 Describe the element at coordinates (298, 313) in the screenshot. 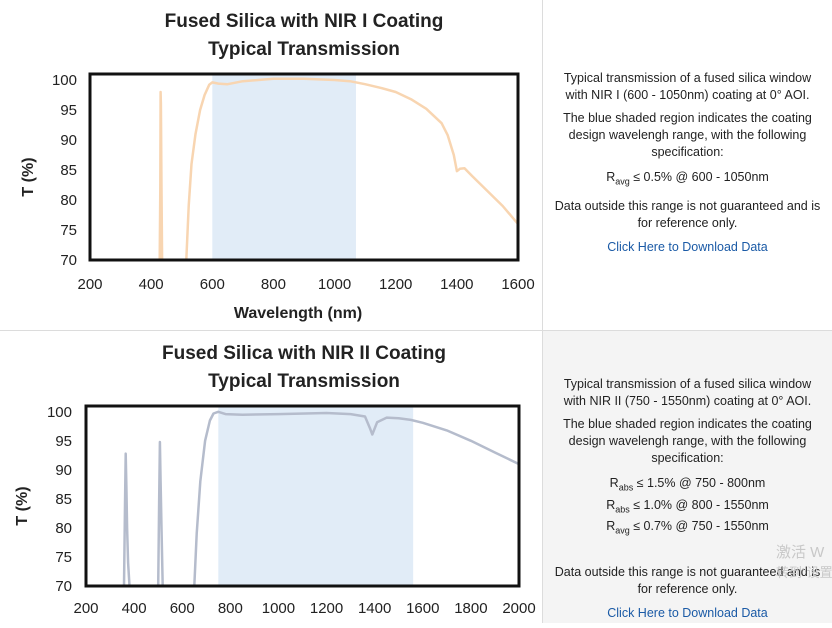

I see `x-axis-title: Wavelength (nm)` at that location.